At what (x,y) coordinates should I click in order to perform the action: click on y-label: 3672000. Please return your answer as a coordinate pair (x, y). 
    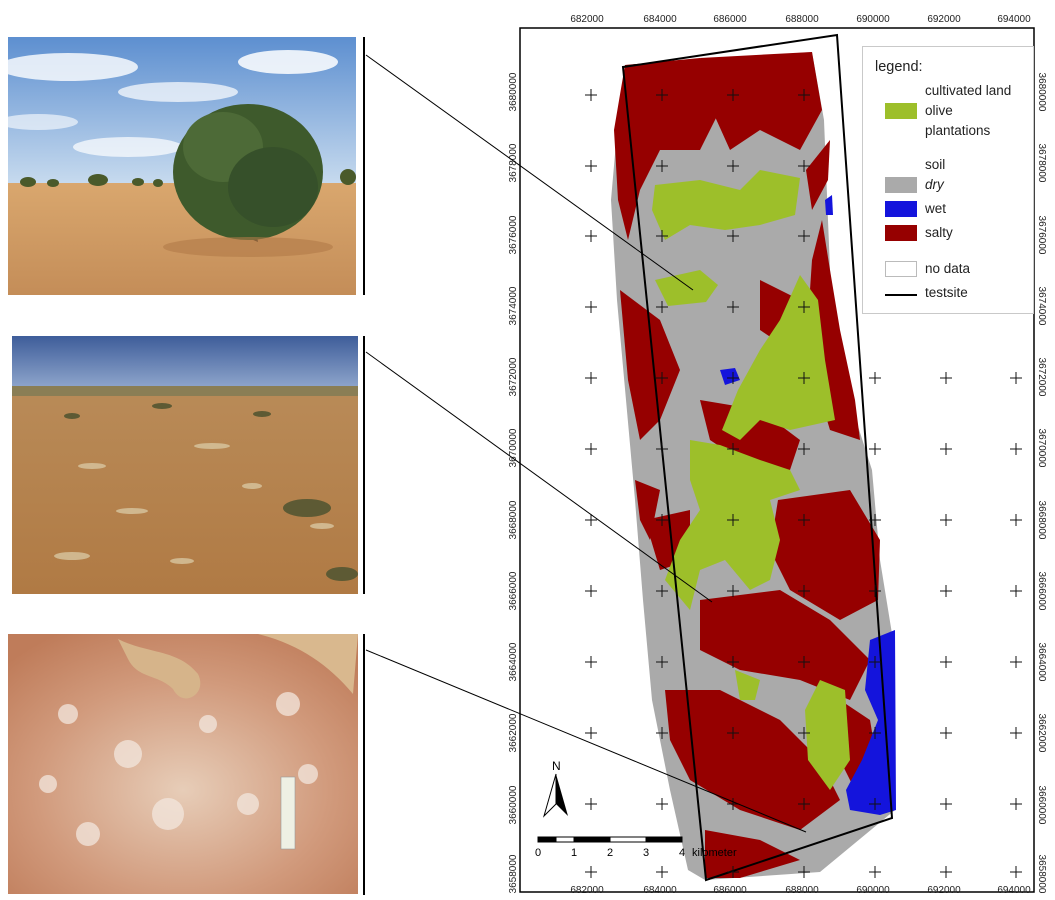
    Looking at the image, I should click on (513, 376).